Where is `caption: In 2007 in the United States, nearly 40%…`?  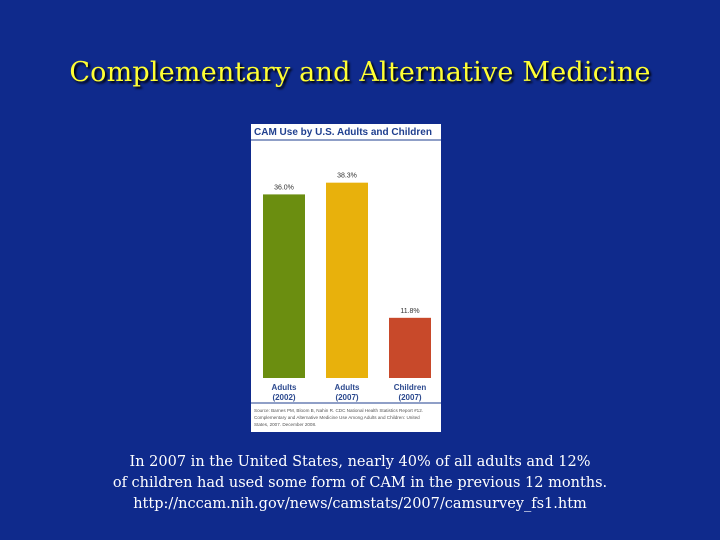
caption: In 2007 in the United States, nearly 40%… is located at coordinates (360, 483).